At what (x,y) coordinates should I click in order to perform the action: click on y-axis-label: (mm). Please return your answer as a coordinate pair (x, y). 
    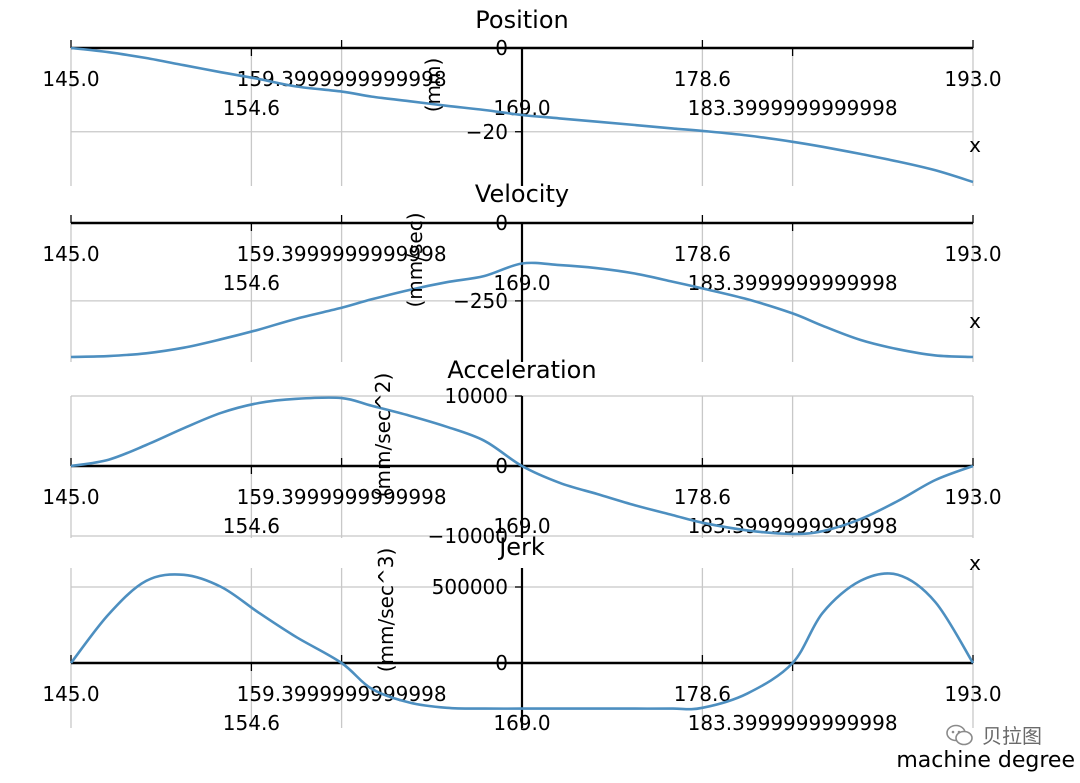
    Looking at the image, I should click on (433, 85).